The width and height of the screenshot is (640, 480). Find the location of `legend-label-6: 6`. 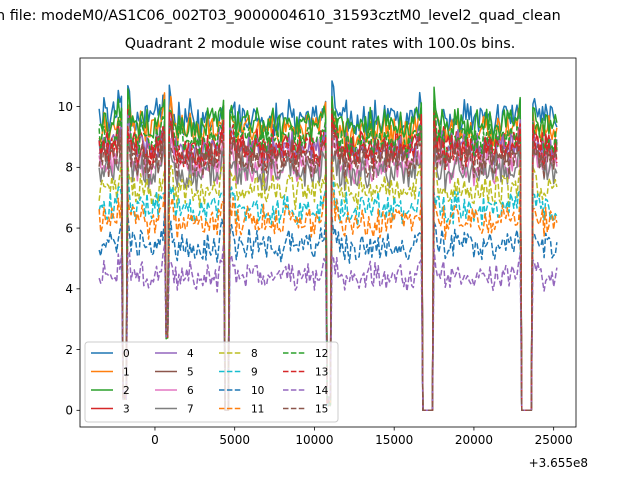

legend-label-6: 6 is located at coordinates (190, 391).